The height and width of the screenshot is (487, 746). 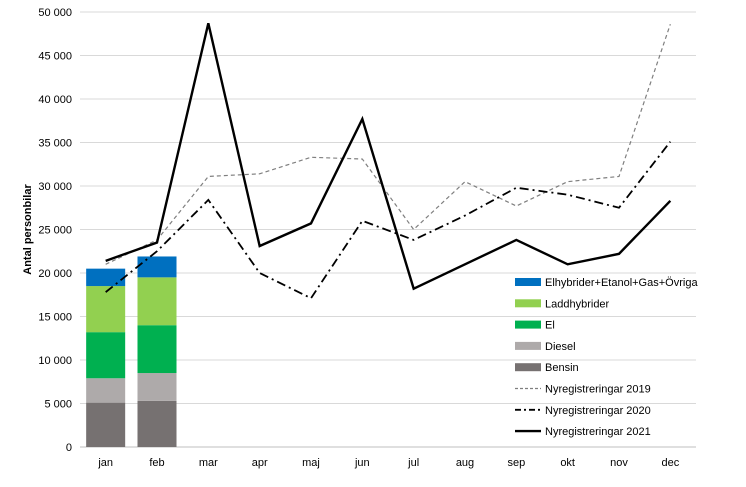 I want to click on x-tick-label: jun, so click(x=362, y=463).